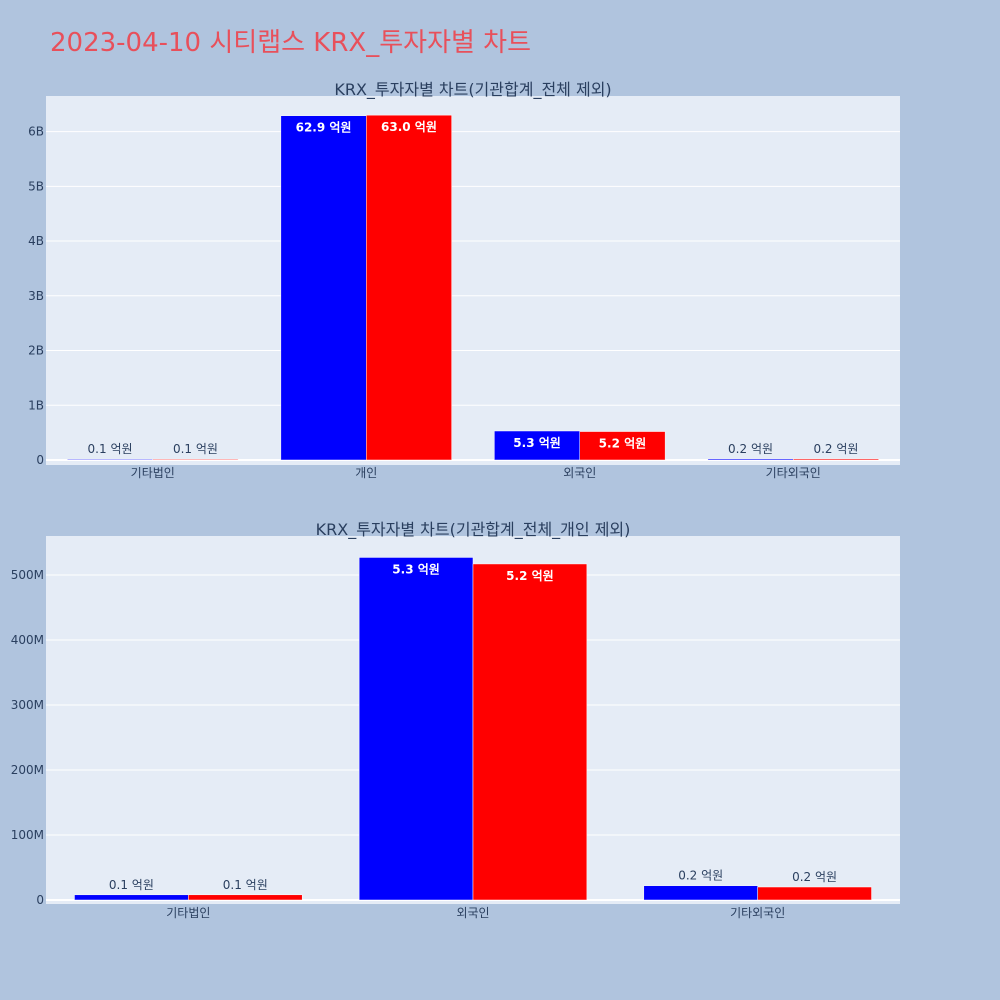 Image resolution: width=1000 pixels, height=1000 pixels. What do you see at coordinates (36, 186) in the screenshot?
I see `y-tick-label: 5B` at bounding box center [36, 186].